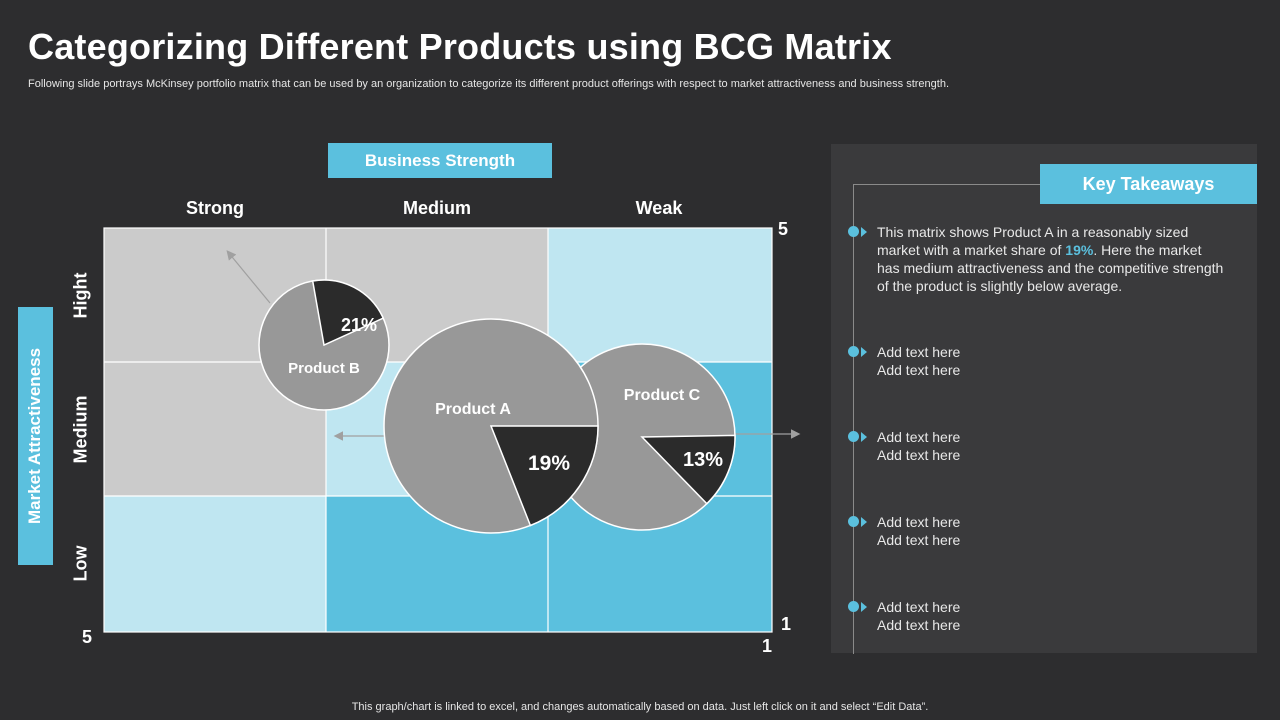  I want to click on pie-product-a: Product A 19%, so click(491, 426).